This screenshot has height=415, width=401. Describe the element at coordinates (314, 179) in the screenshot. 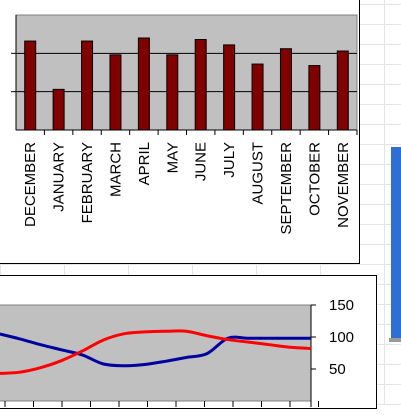

I see `x-tick-label: OCTOBER` at that location.